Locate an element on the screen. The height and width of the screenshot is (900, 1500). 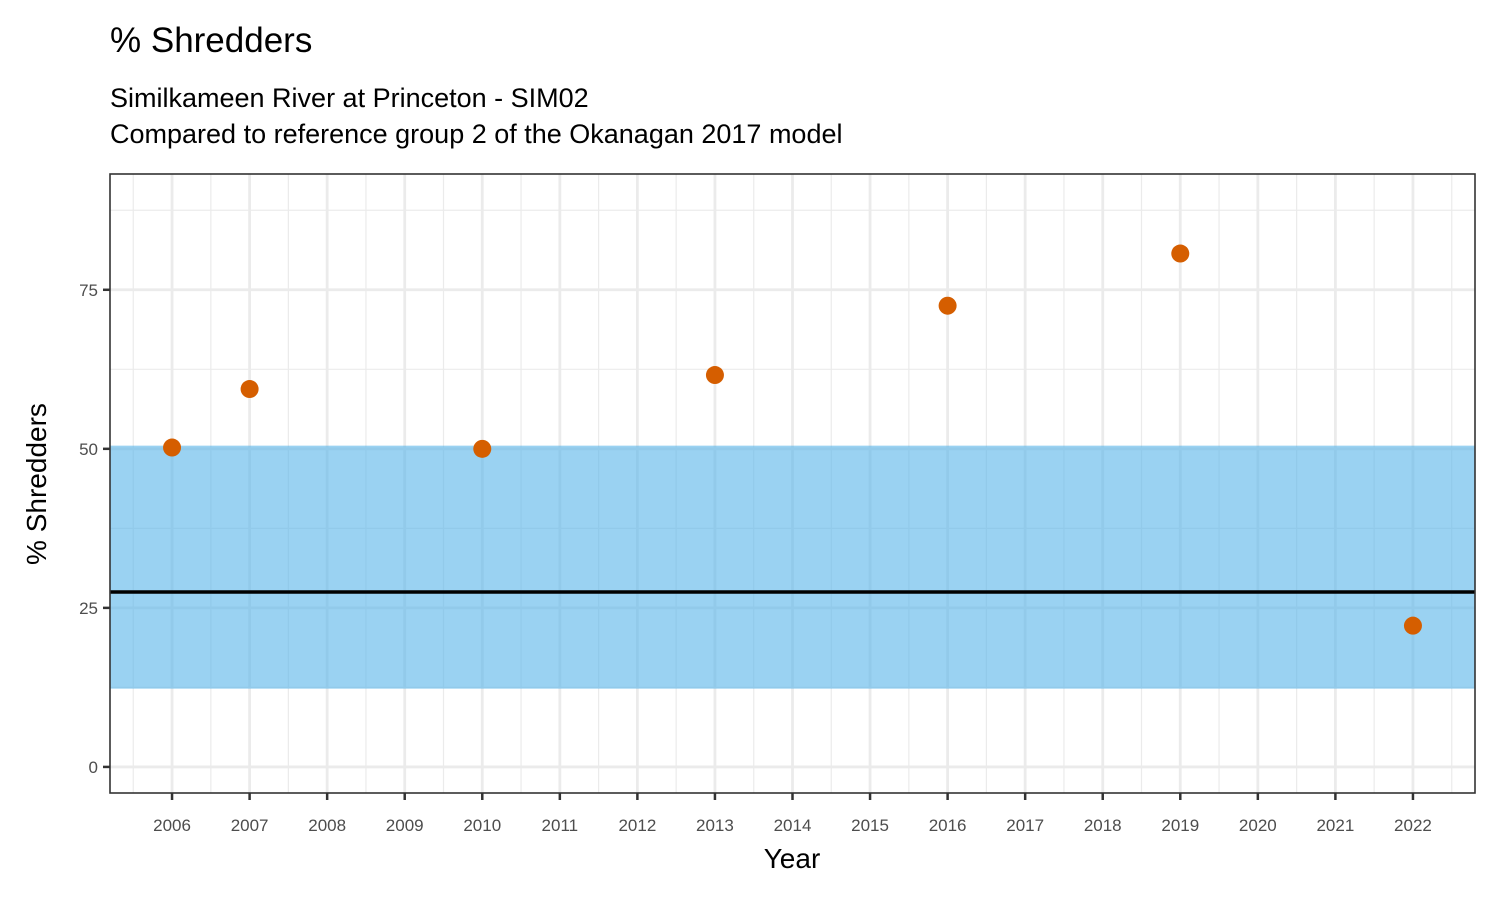
x-tick-label: 2013 is located at coordinates (715, 825).